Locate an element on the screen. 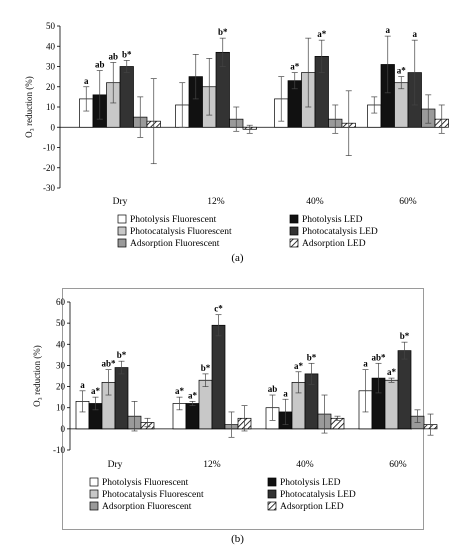 Image resolution: width=475 pixels, height=550 pixels. caption-a: (a) is located at coordinates (237, 258).